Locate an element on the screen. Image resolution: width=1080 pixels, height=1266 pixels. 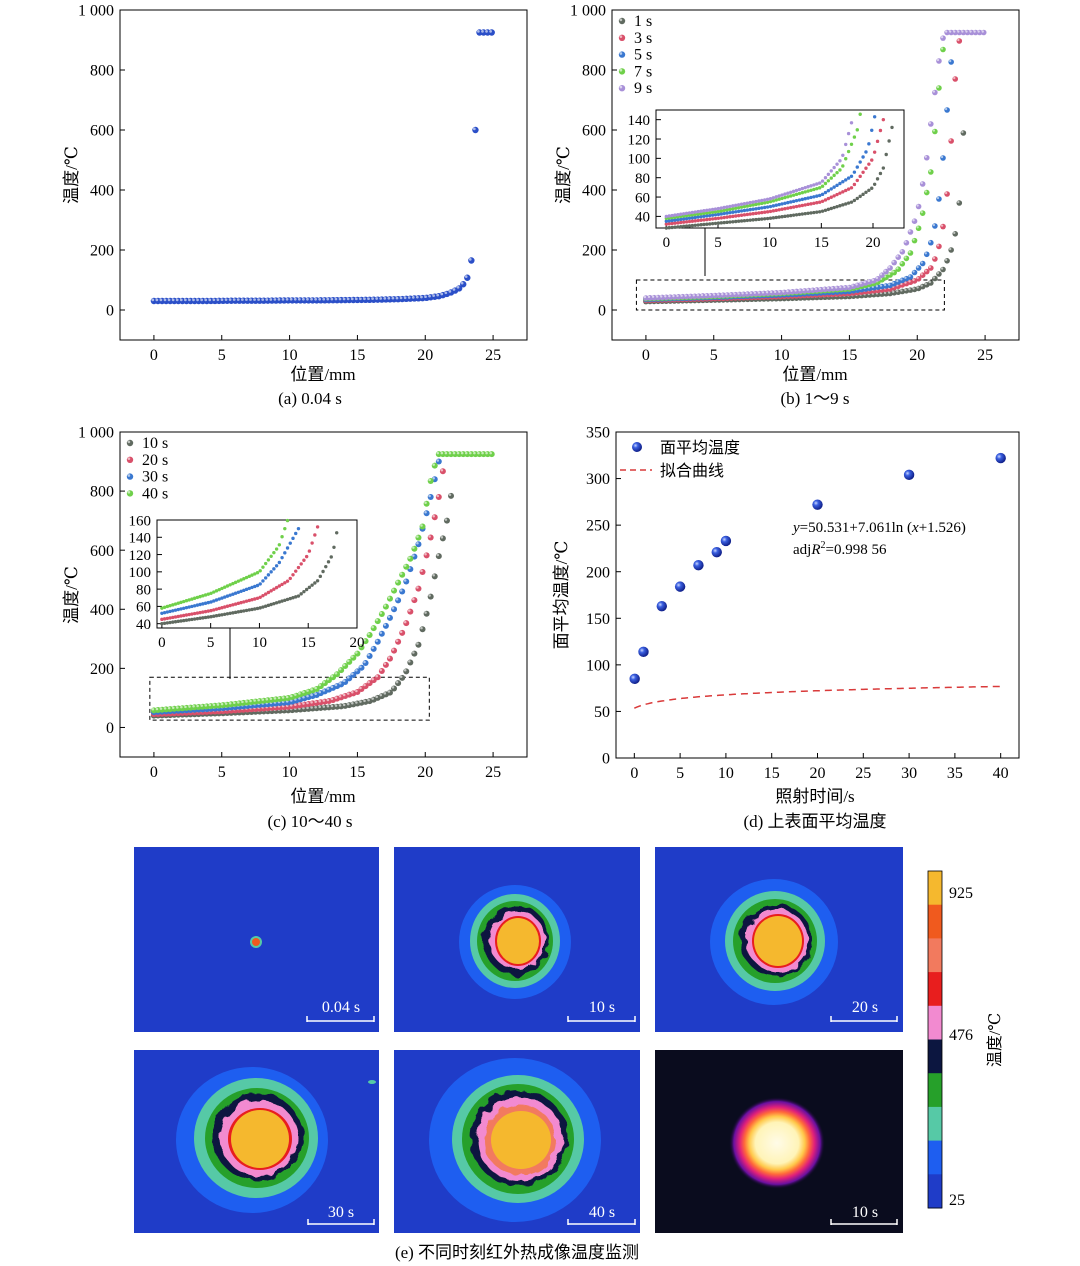
panel-d-x-label: 照射时间/s is located at coordinates (814, 796).